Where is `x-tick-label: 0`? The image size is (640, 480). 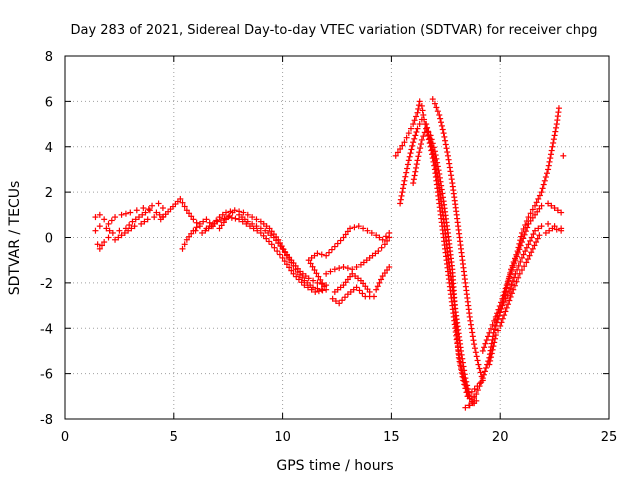
x-tick-label: 0 is located at coordinates (65, 437).